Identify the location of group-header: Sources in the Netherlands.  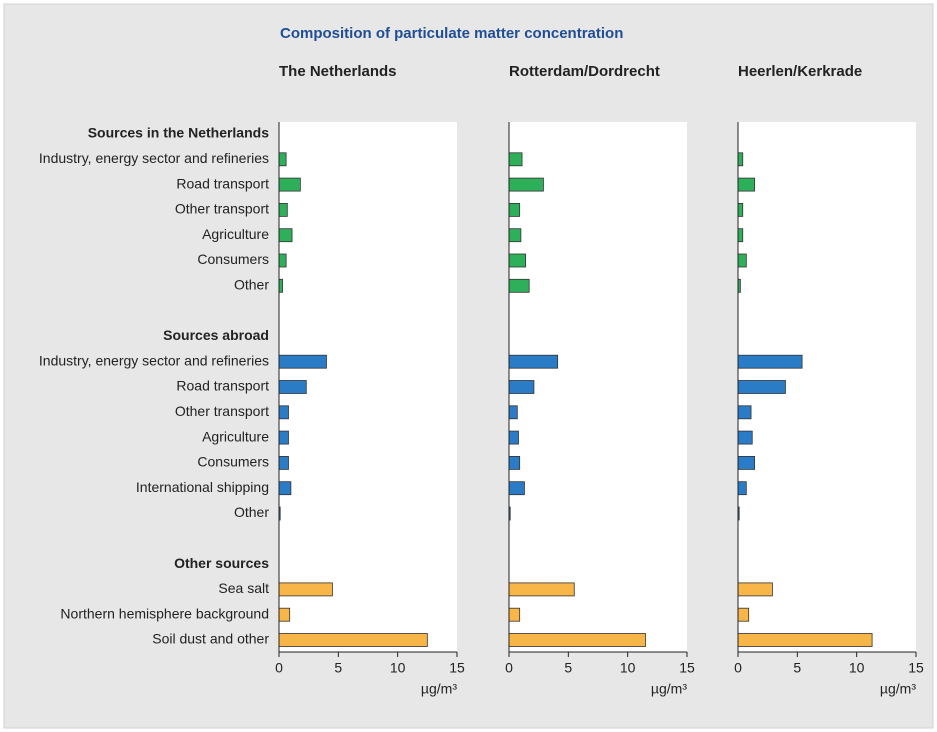
(178, 133).